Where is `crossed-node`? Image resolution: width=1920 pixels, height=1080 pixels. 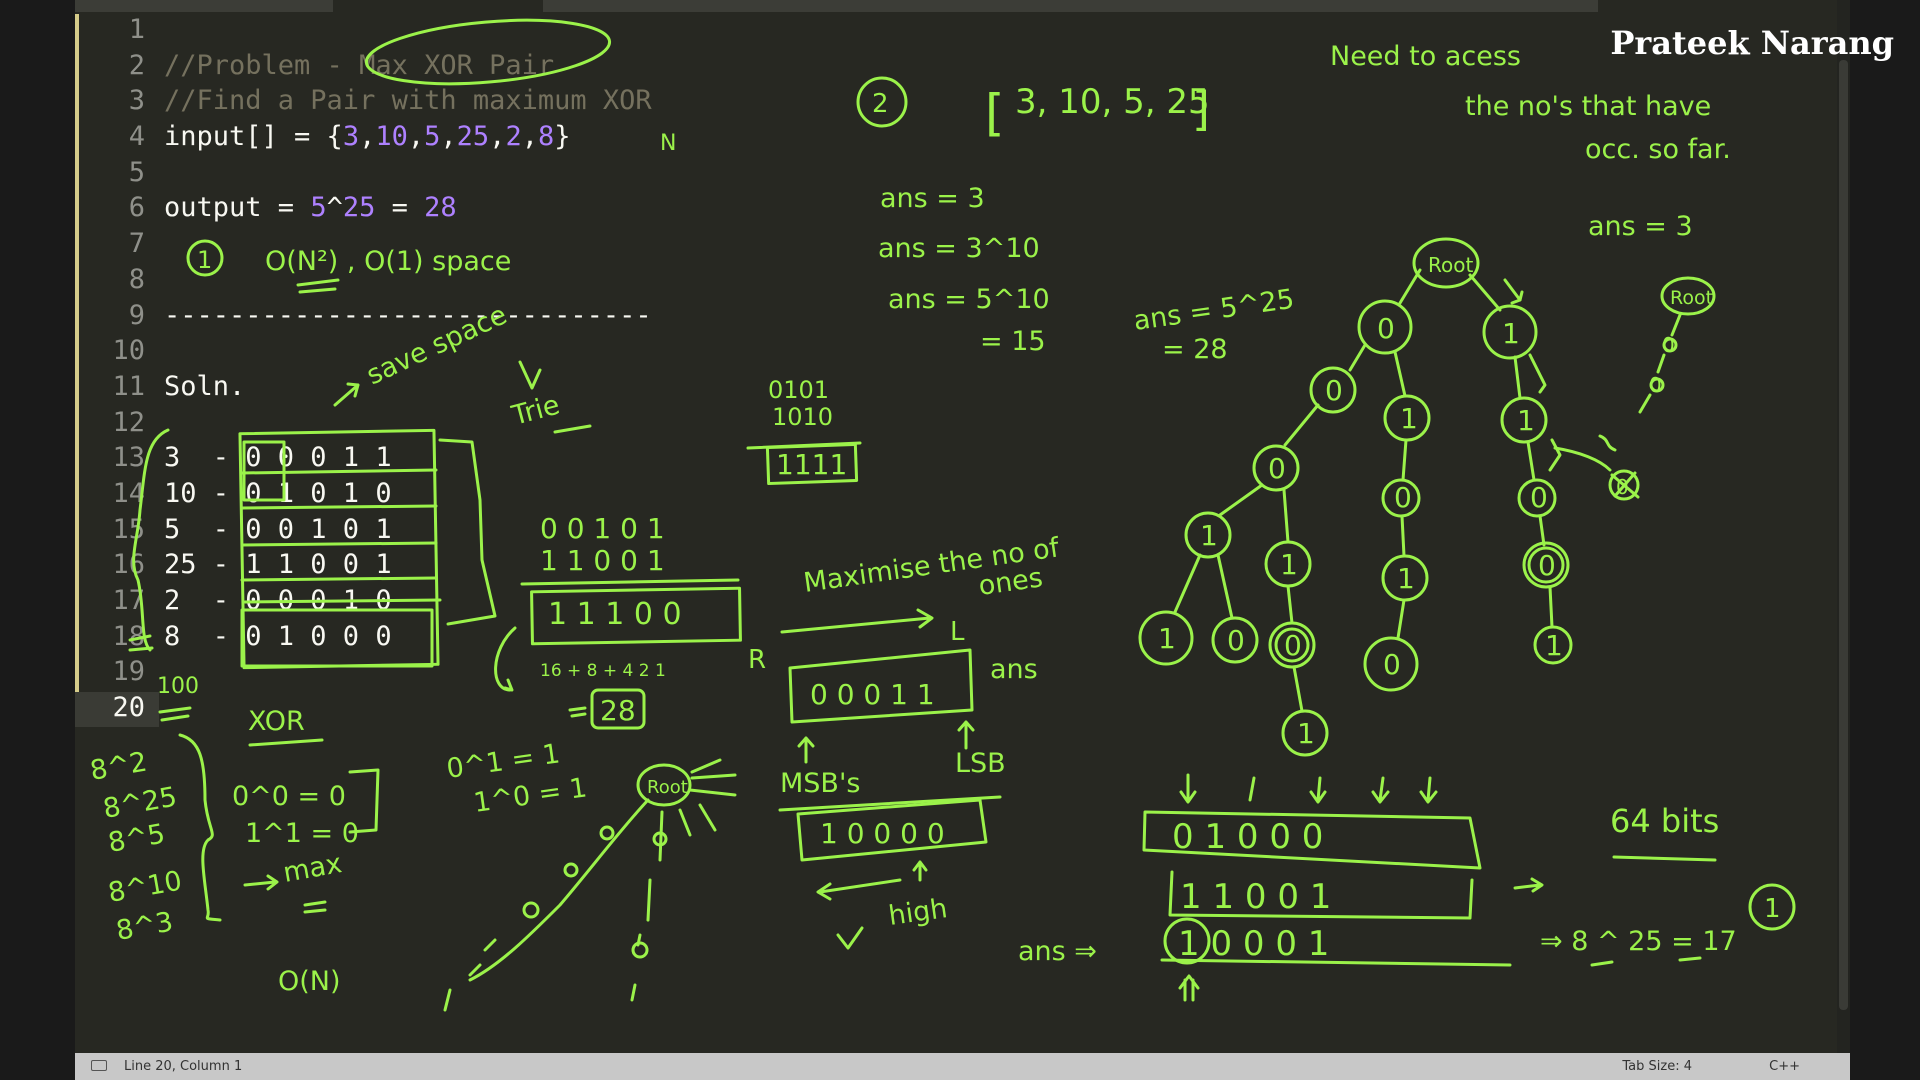
crossed-node is located at coordinates (1624, 485).